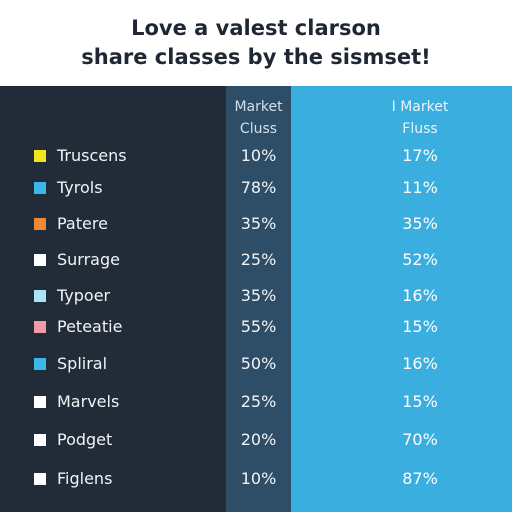 The image size is (512, 512). Describe the element at coordinates (88, 401) in the screenshot. I see `row-label: Marvels` at that location.